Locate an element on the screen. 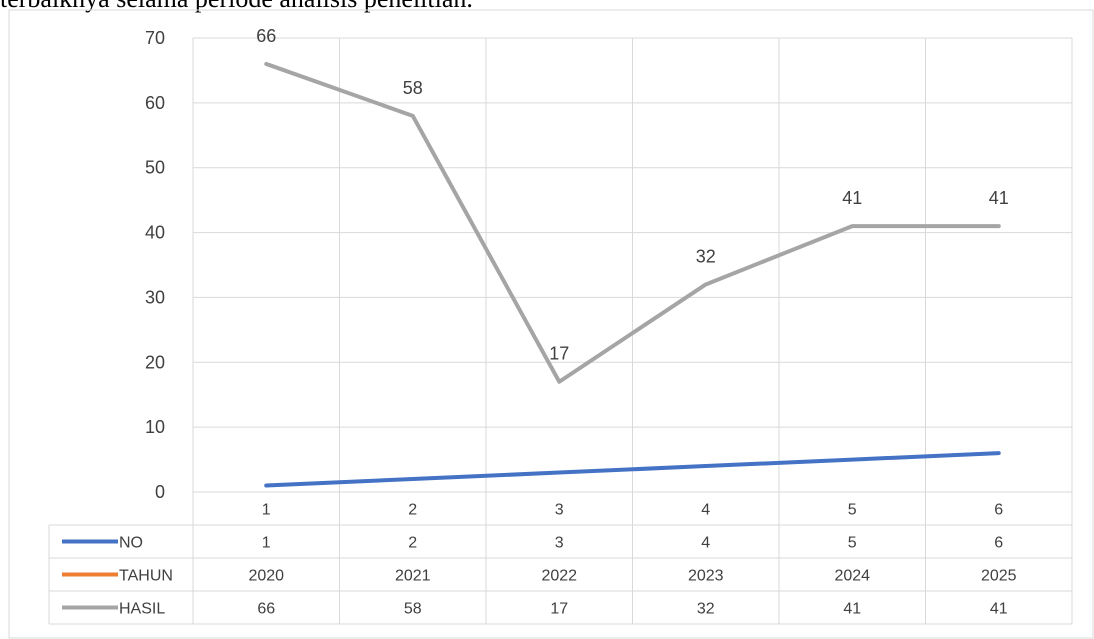 The image size is (1094, 639). table-cell: 66 is located at coordinates (266, 609).